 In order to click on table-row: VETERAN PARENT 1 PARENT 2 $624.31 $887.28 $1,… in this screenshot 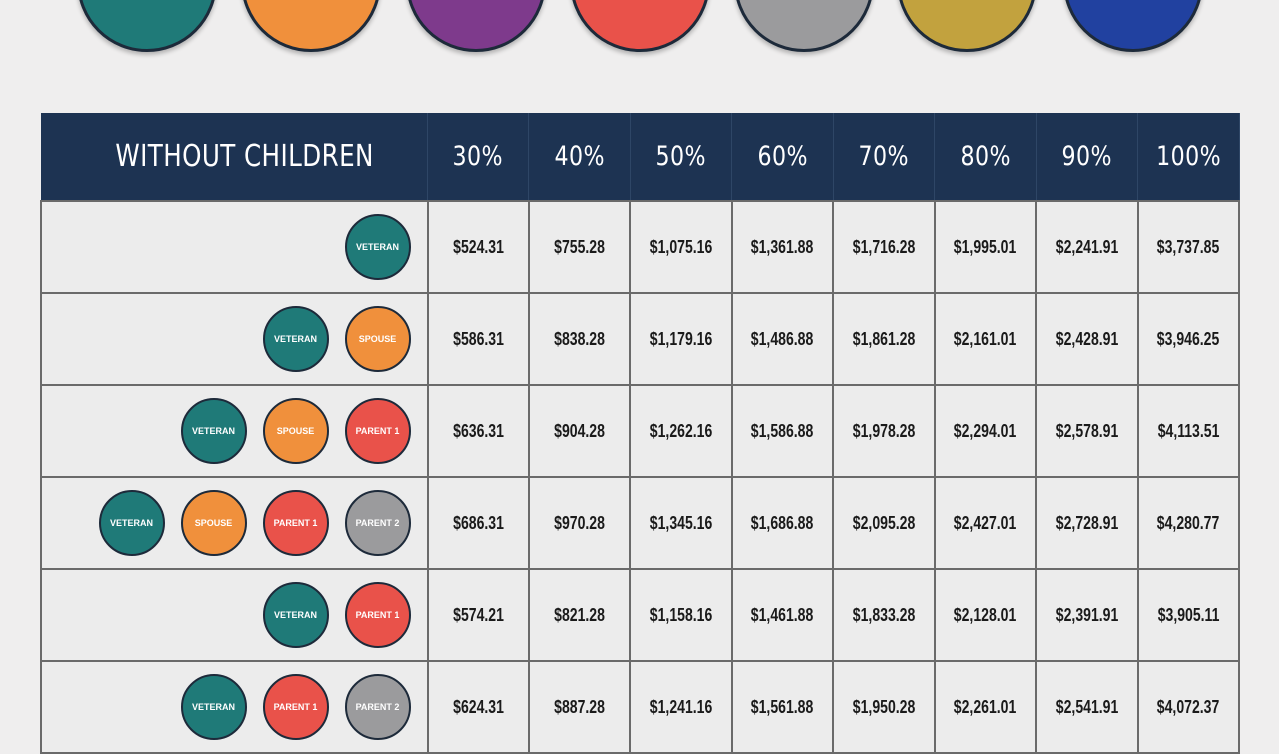, I will do `click(640, 707)`.